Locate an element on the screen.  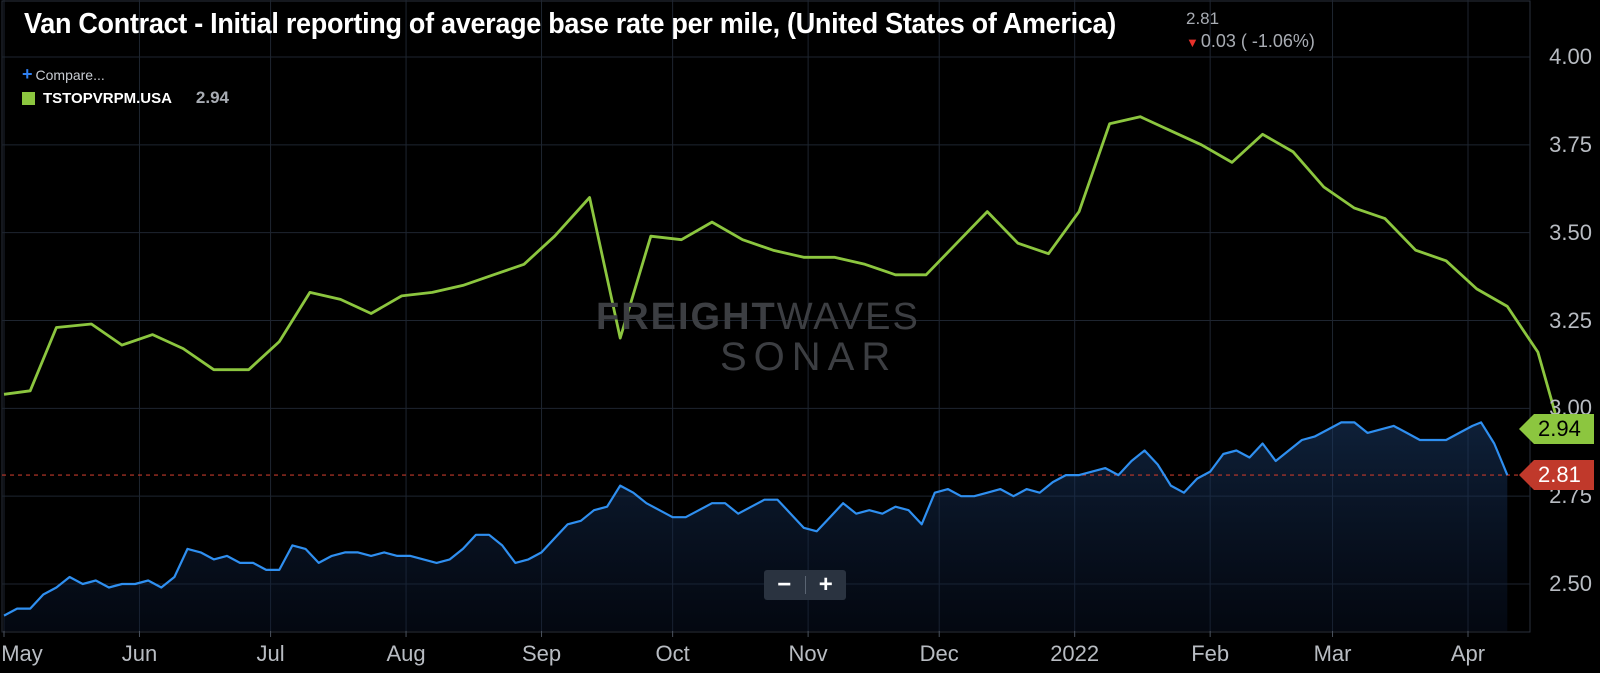
y-tick-label: 4.00 is located at coordinates (1570, 56).